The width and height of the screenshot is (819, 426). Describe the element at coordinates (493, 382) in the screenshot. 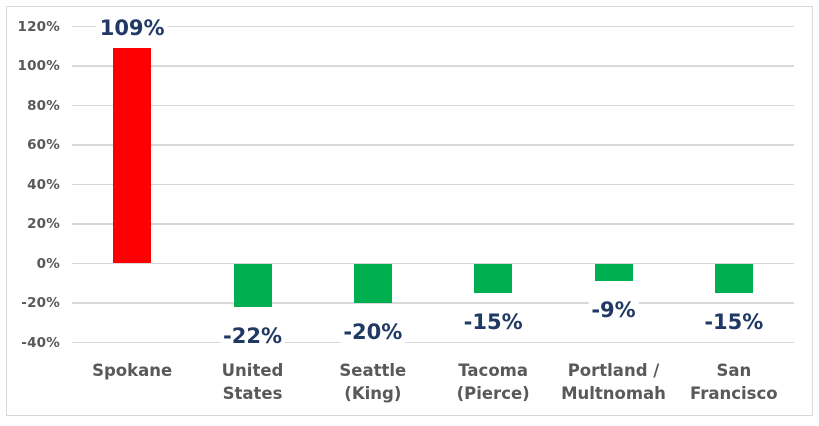

I see `category-label: Tacoma (Pierce)` at that location.